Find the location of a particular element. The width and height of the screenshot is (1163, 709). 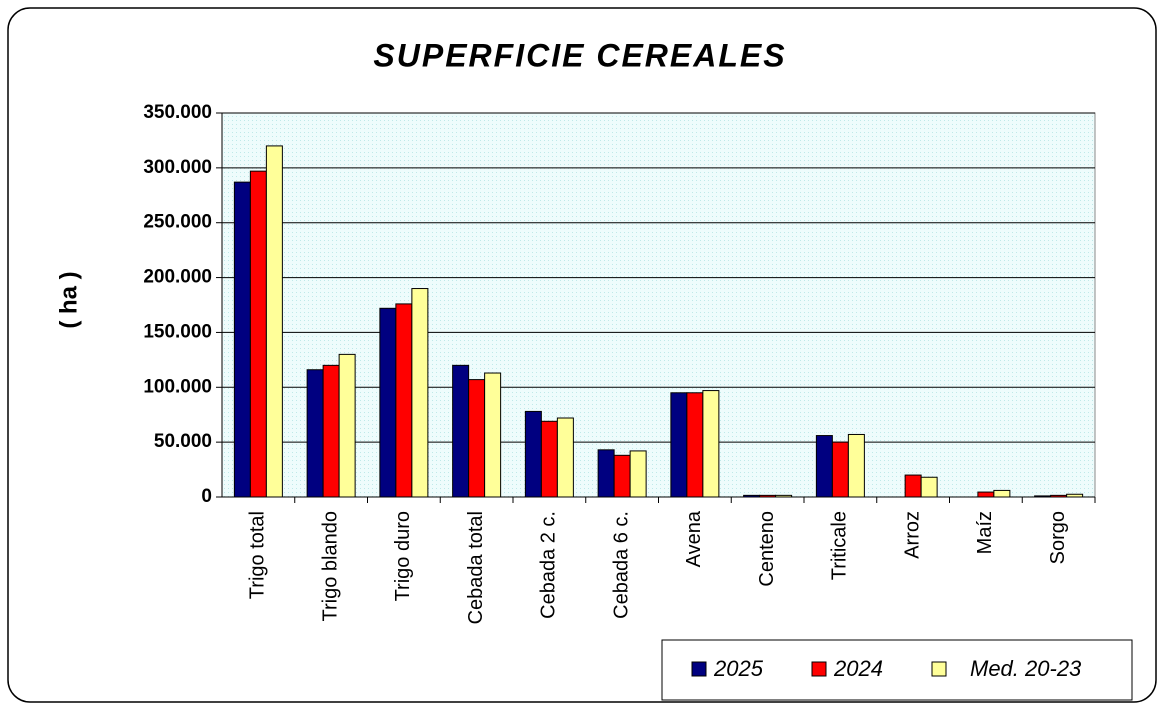

x-tick-label: Trigo duro is located at coordinates (403, 556).